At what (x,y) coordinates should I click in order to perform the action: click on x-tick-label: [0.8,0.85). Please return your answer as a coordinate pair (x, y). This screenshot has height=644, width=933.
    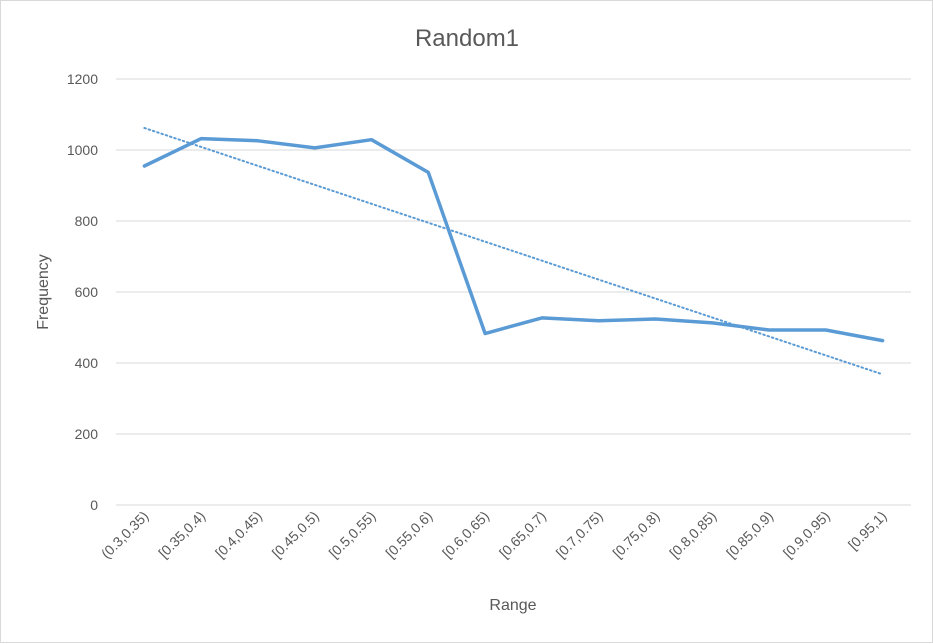
    Looking at the image, I should click on (692, 534).